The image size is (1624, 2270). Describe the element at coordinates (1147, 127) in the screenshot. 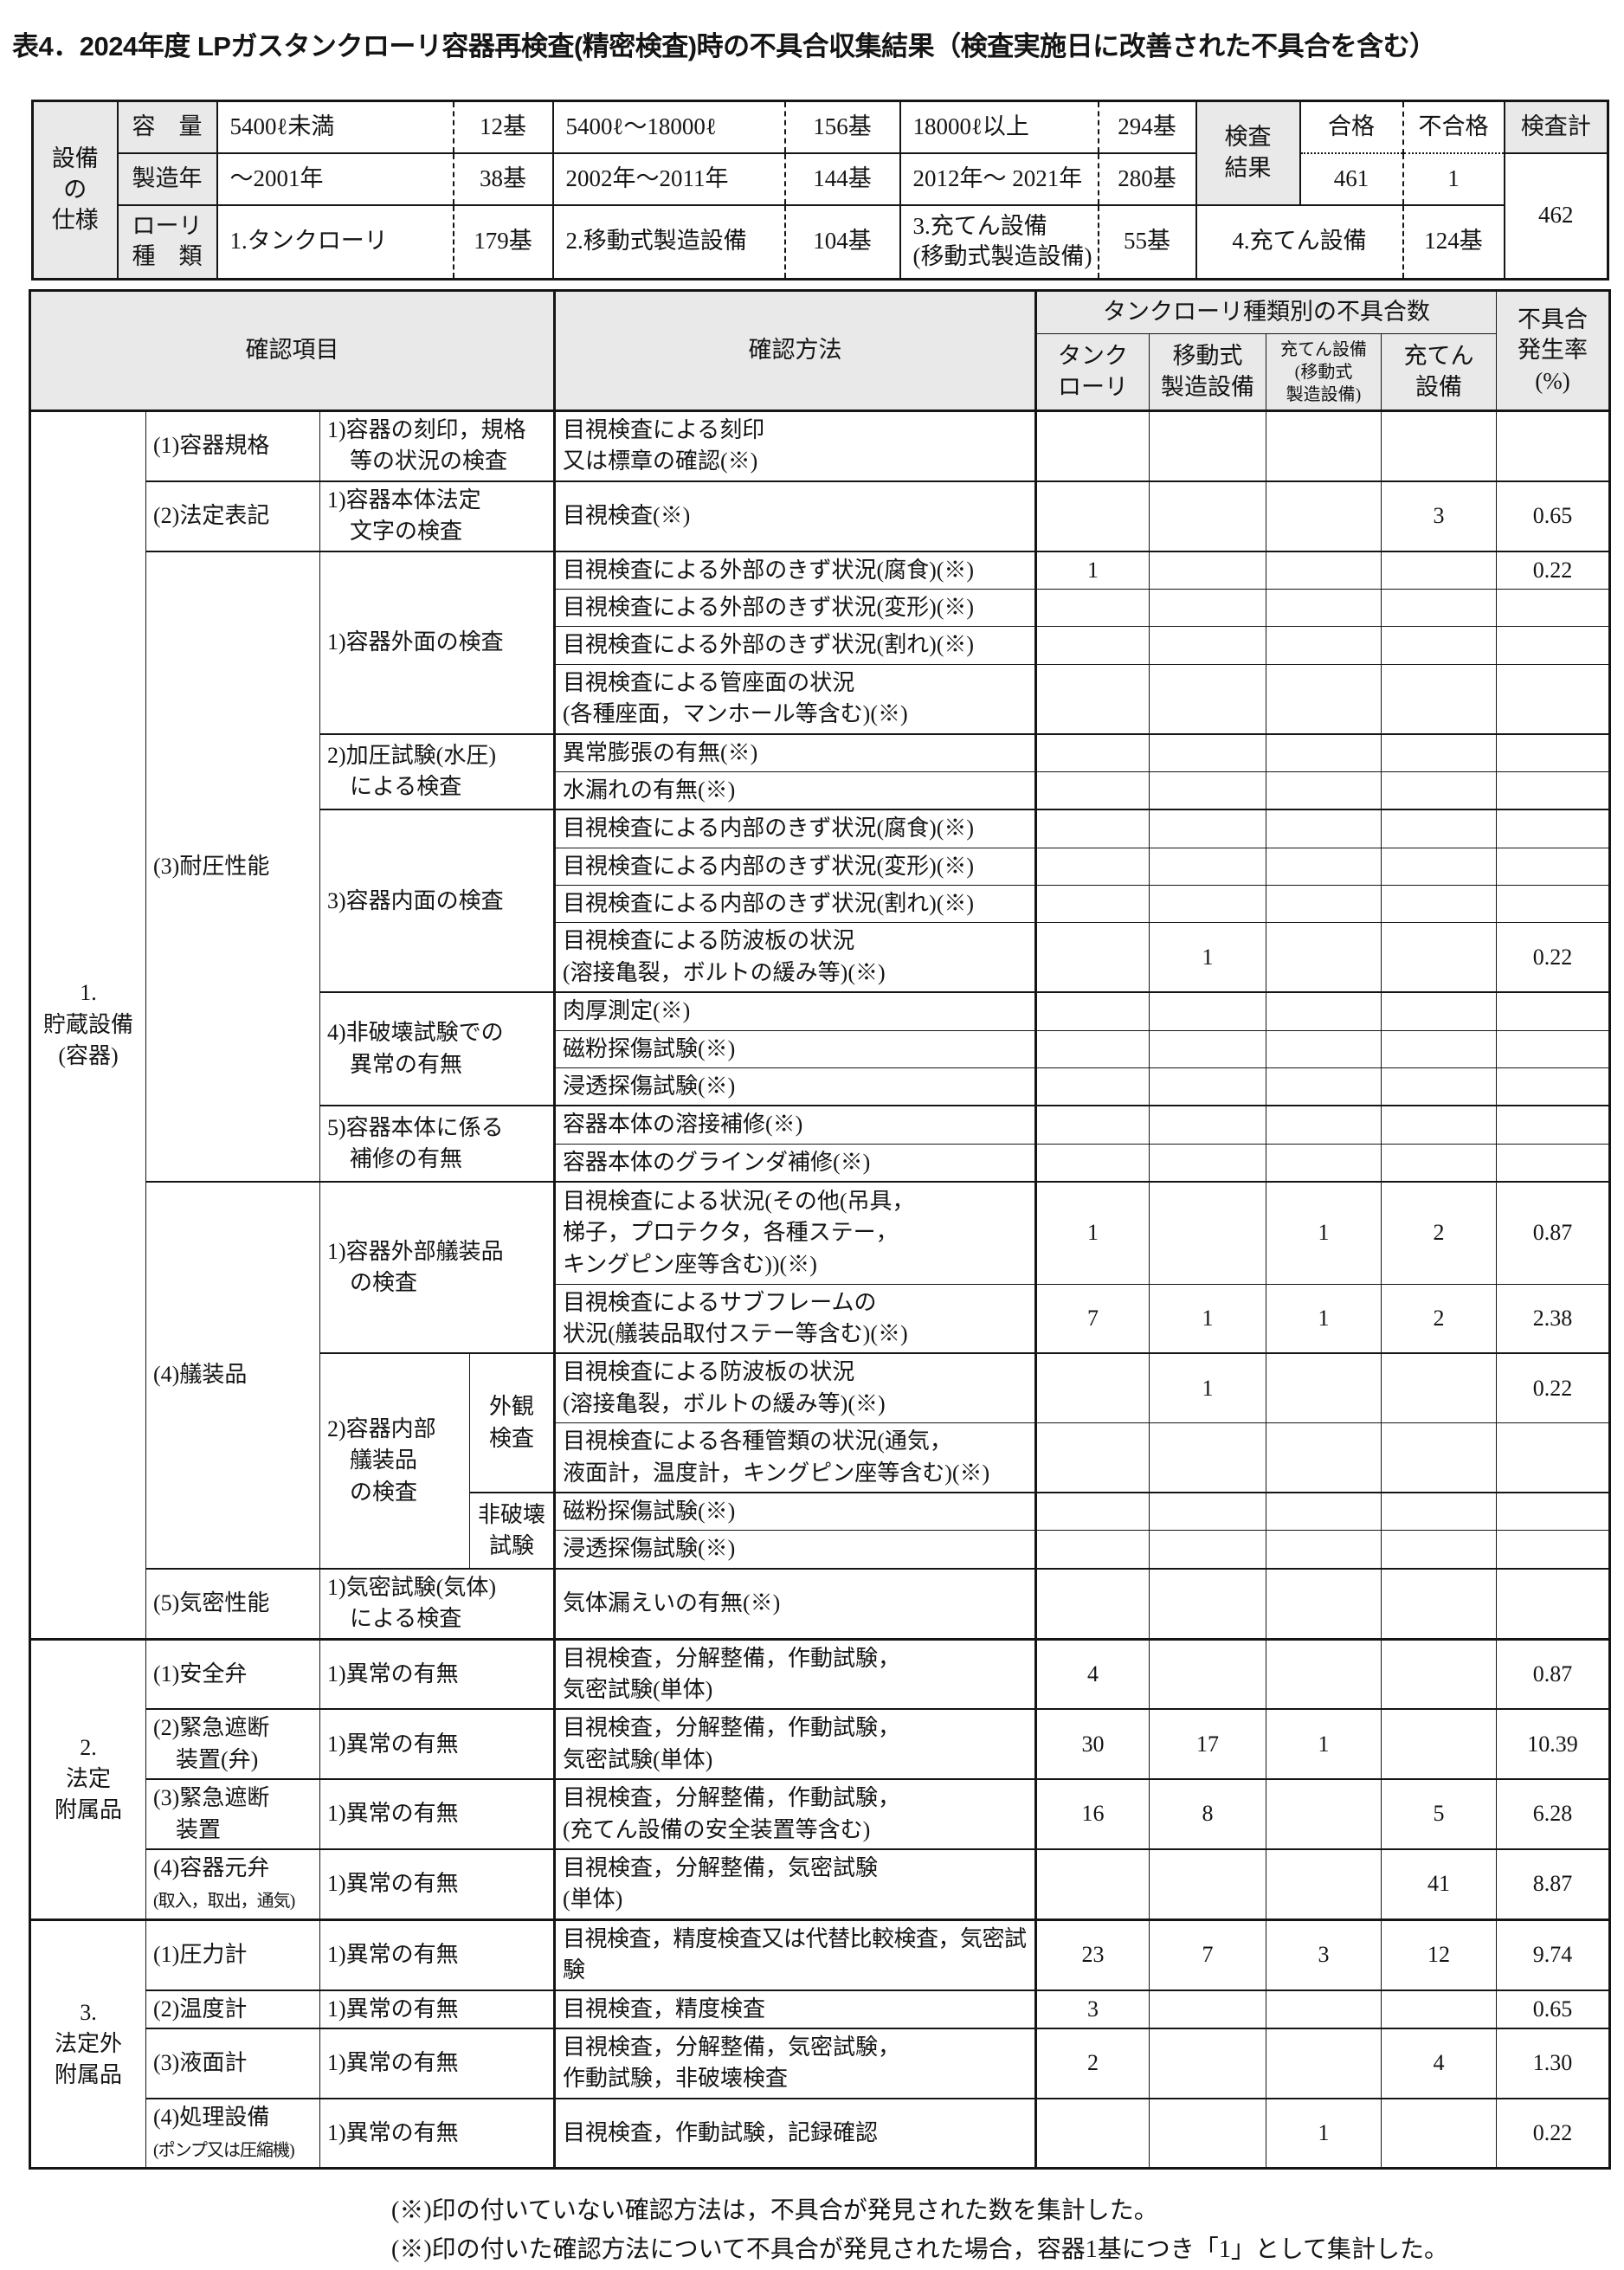

I see `spec-count: 294基` at that location.